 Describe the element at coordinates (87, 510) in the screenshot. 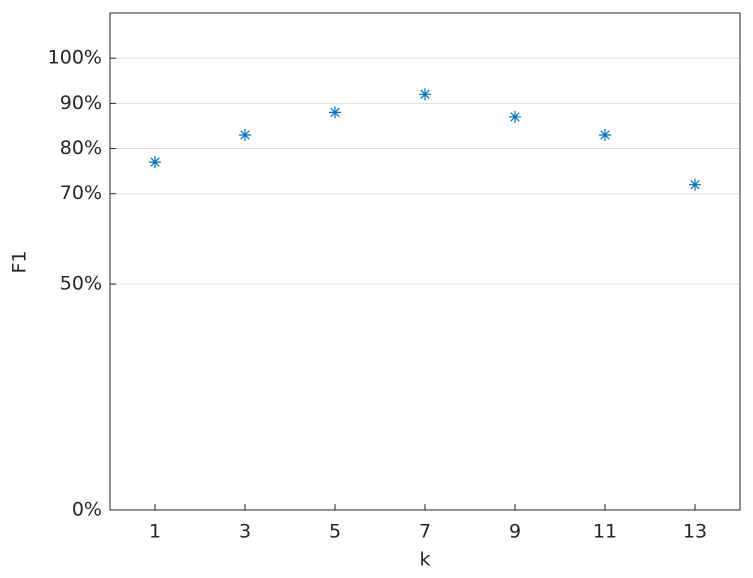

I see `y-tick-label: 0%` at that location.